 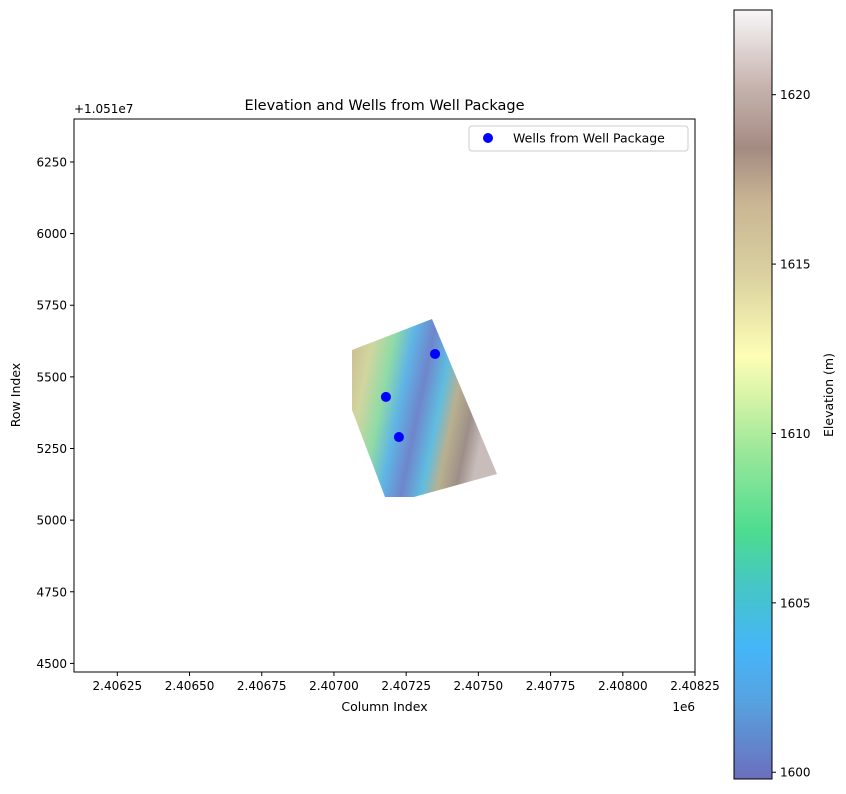 What do you see at coordinates (406, 686) in the screenshot?
I see `x-tick-label: 2.40725` at bounding box center [406, 686].